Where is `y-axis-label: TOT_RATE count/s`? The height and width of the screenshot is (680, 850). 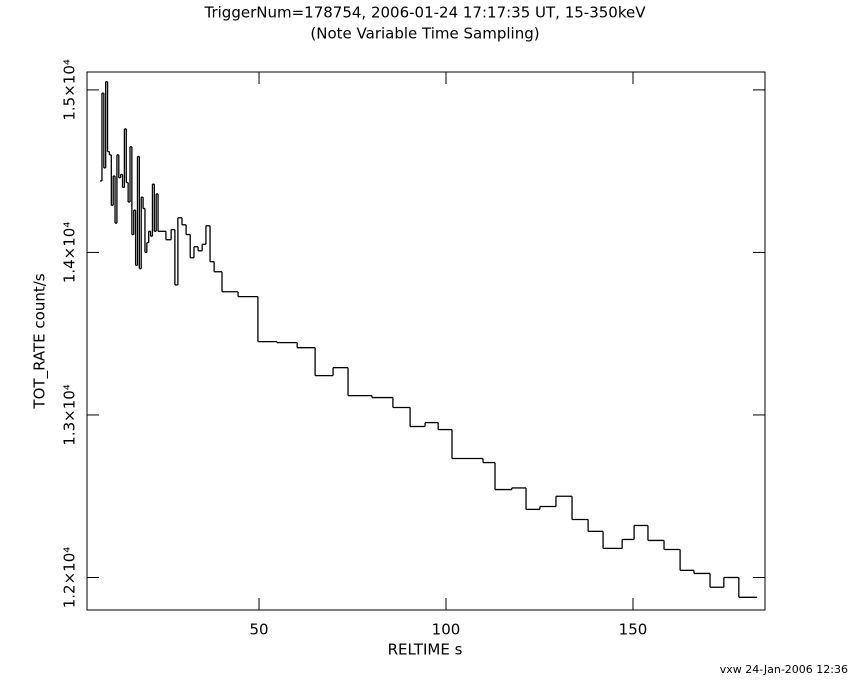
y-axis-label: TOT_RATE count/s is located at coordinates (40, 341).